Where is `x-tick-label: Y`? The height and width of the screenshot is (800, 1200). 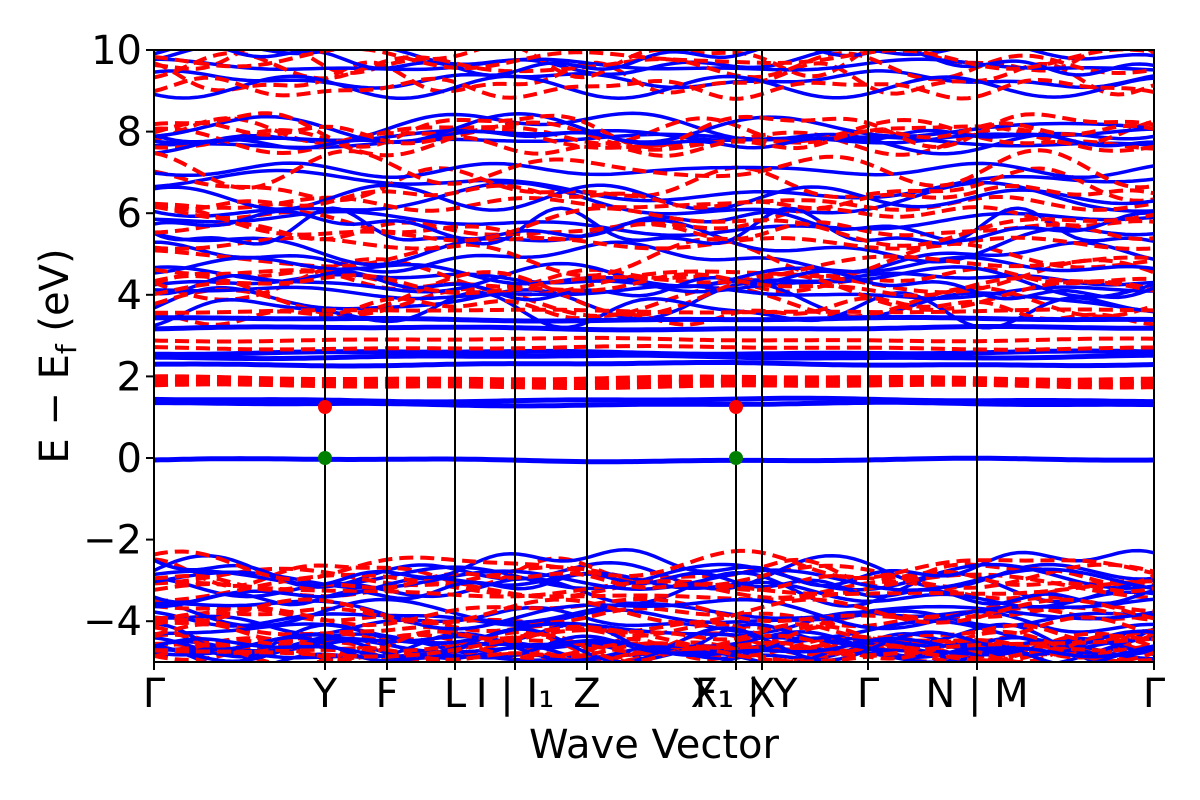 x-tick-label: Y is located at coordinates (325, 694).